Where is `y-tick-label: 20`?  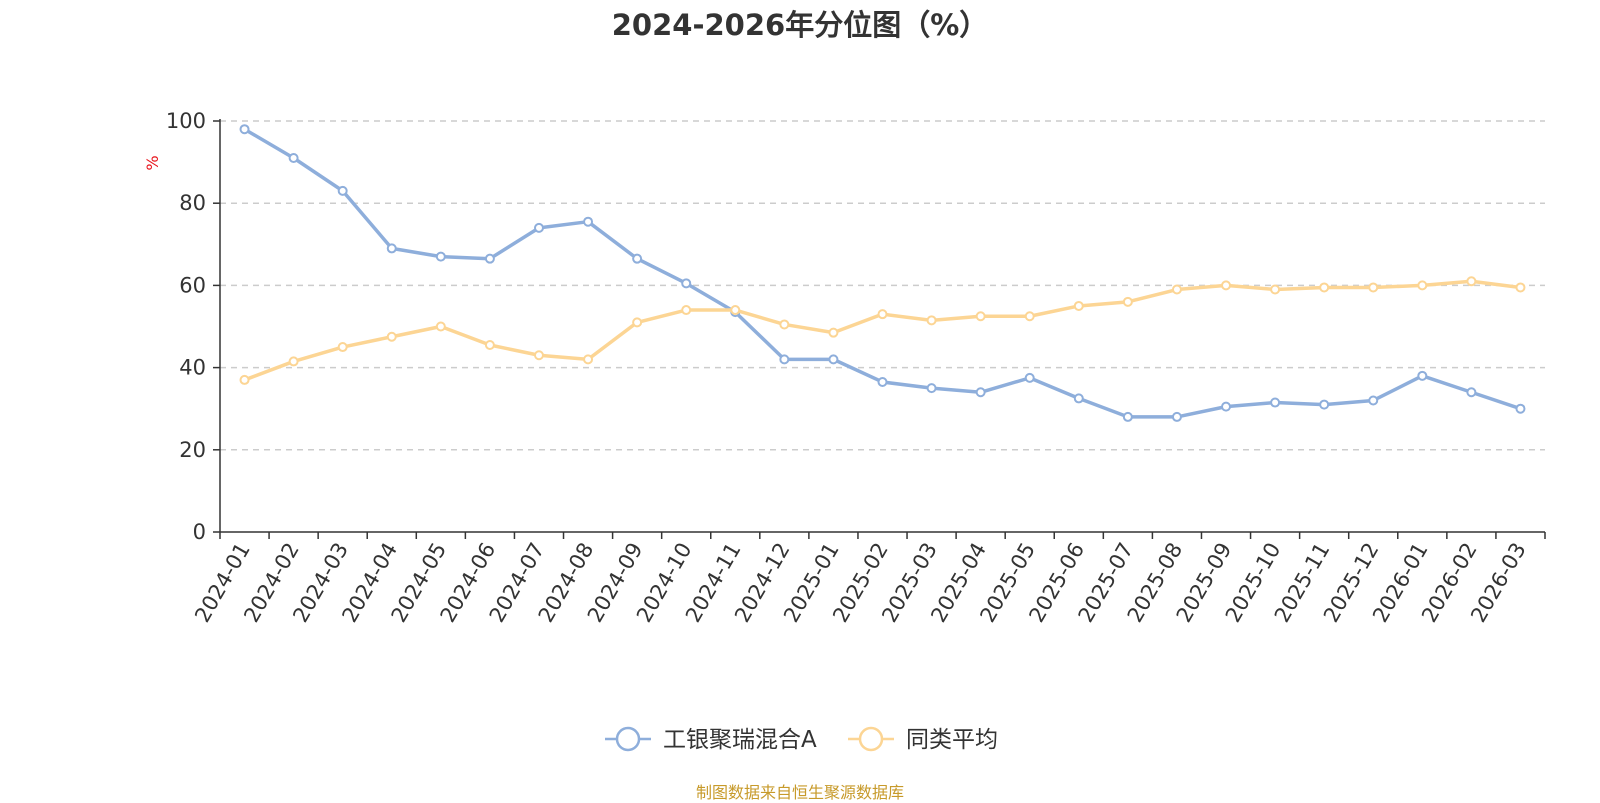 y-tick-label: 20 is located at coordinates (192, 450).